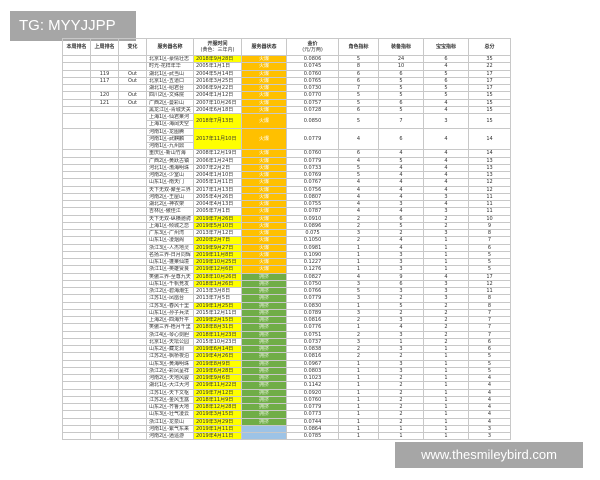 This screenshot has height=480, width=600. I want to click on open-date-cell: 2005年4月26日, so click(217, 197).